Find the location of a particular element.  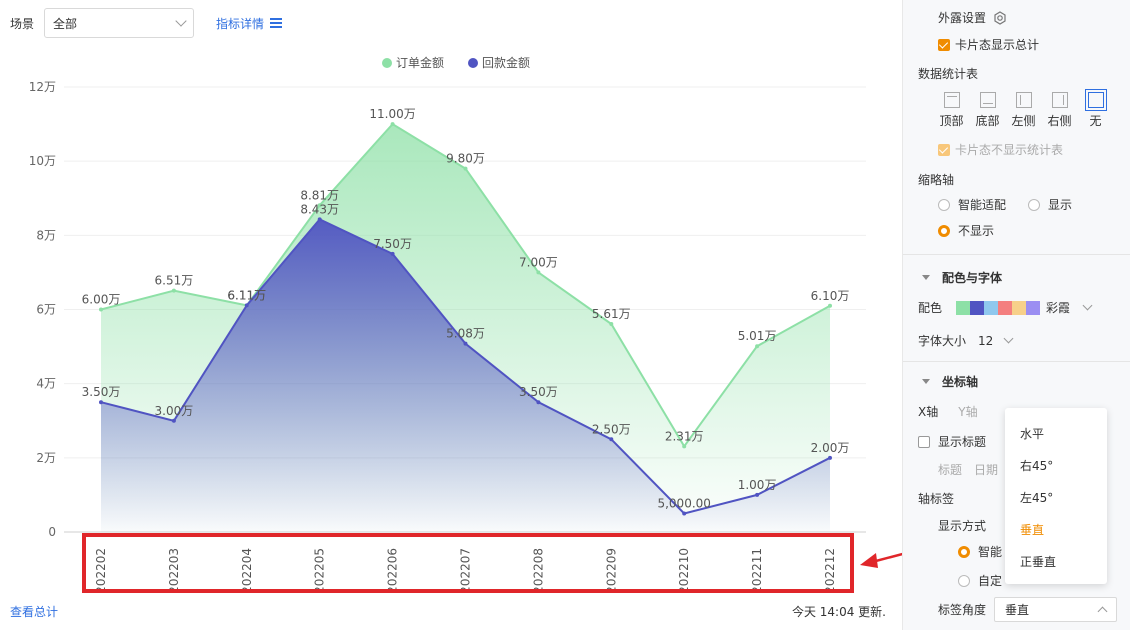

thumb-opt-hide: 不显示 is located at coordinates (966, 230).